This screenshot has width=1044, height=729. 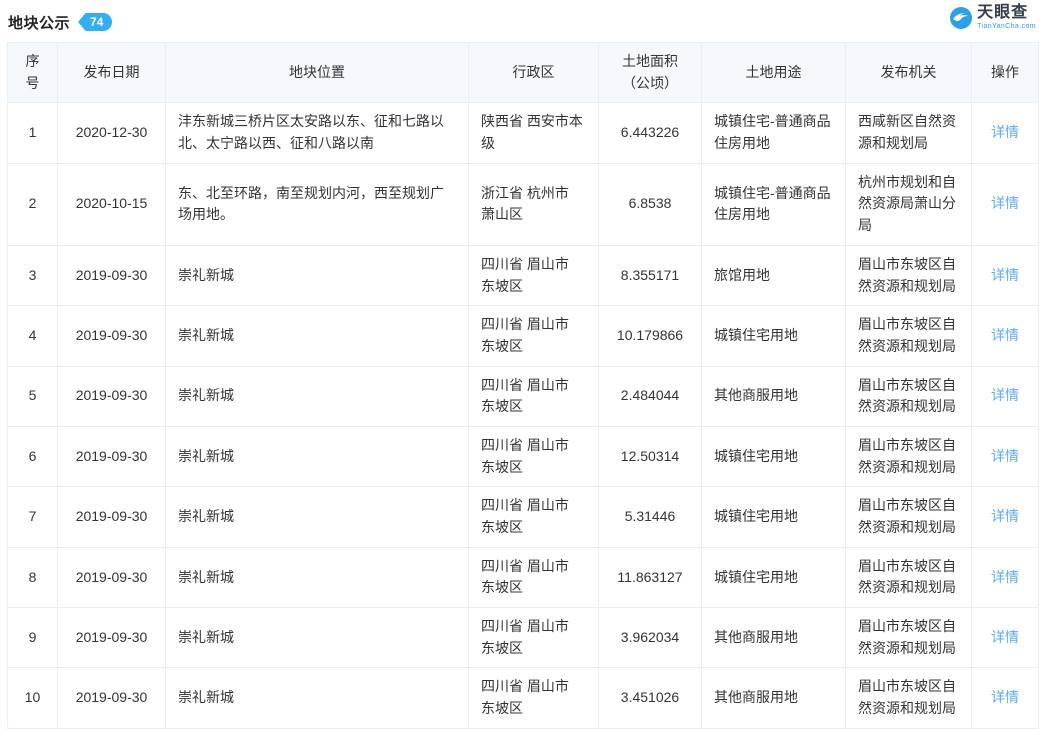 I want to click on cell-date: 2020-12-30, so click(x=111, y=133).